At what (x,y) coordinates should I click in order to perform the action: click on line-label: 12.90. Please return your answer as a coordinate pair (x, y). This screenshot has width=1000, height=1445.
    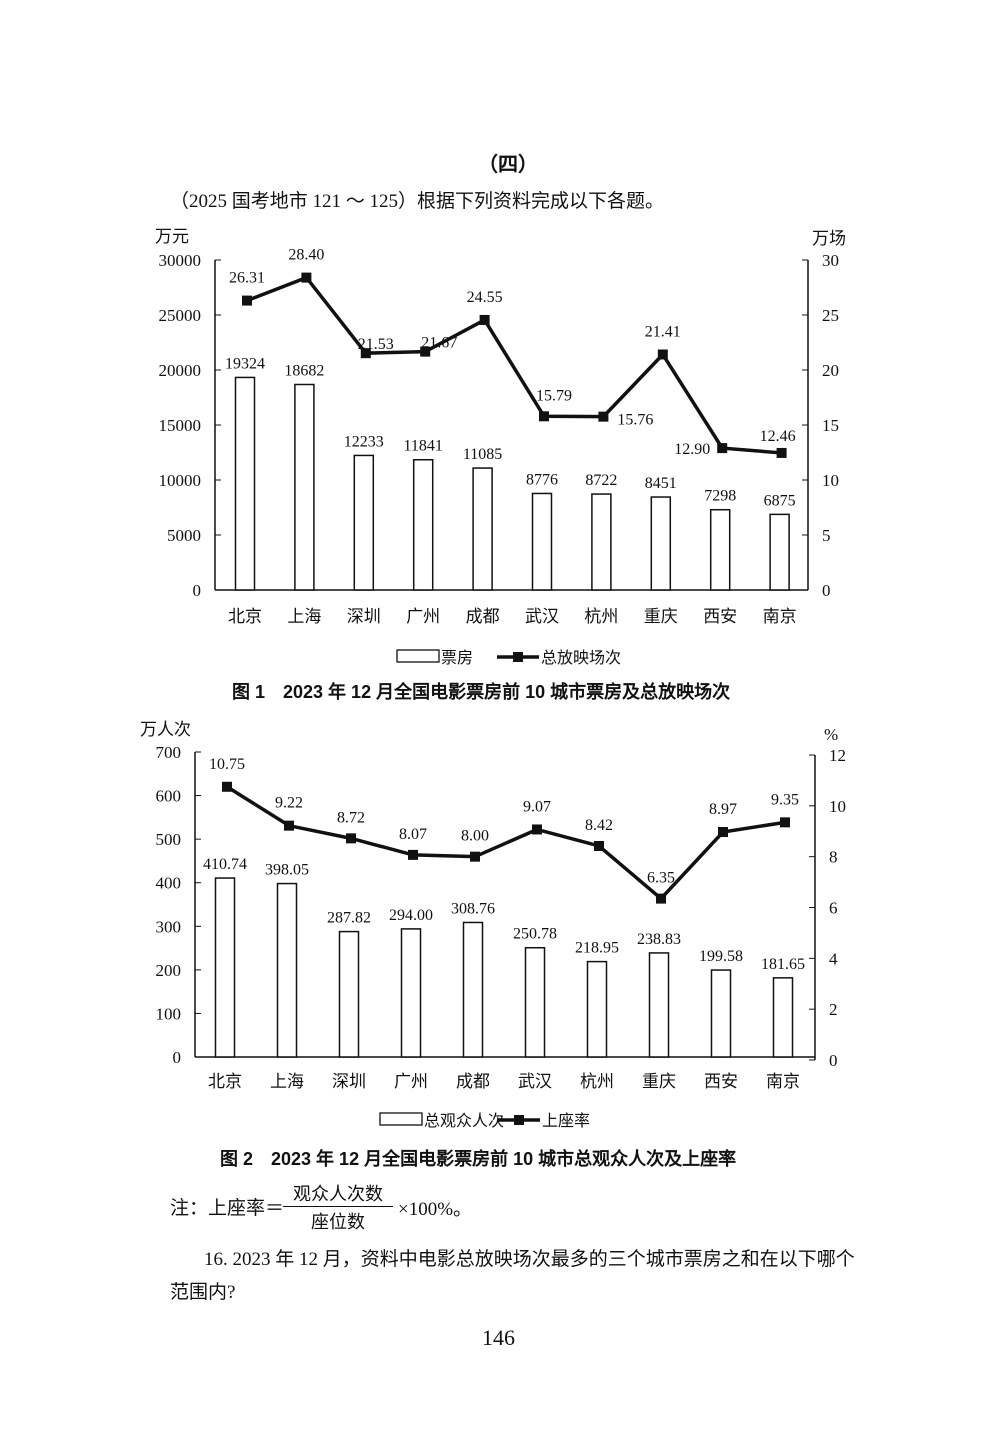
    Looking at the image, I should click on (692, 449).